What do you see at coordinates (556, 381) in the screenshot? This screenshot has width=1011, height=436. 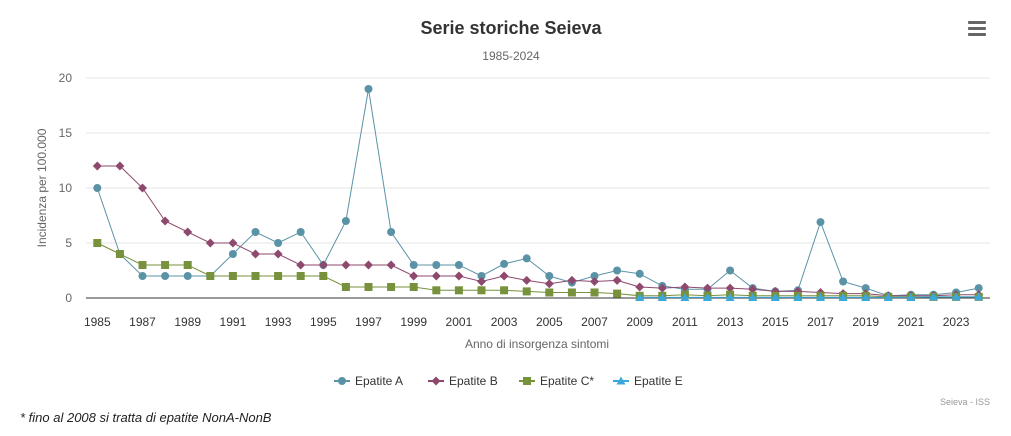 I see `legend-item: Epatite C*` at bounding box center [556, 381].